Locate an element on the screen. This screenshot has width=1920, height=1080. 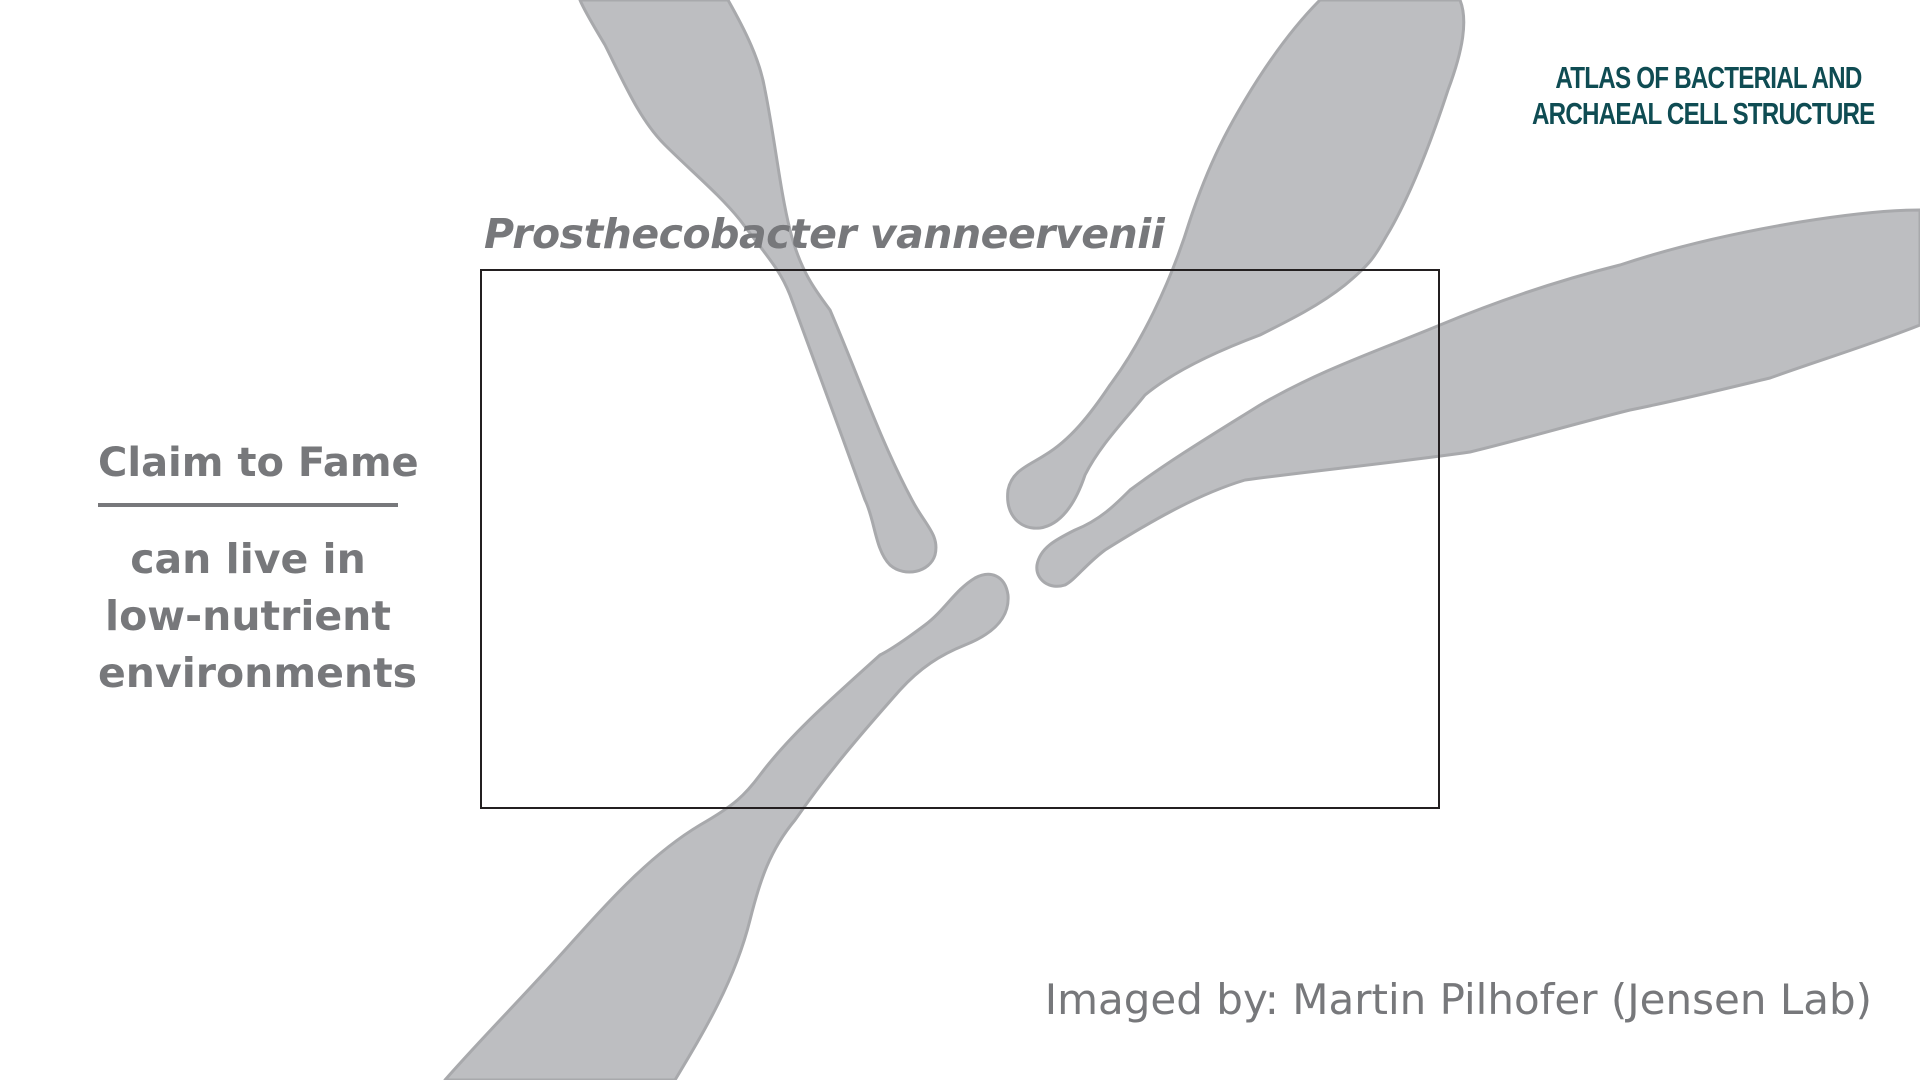
cell-bottom-left is located at coordinates (726, 826).